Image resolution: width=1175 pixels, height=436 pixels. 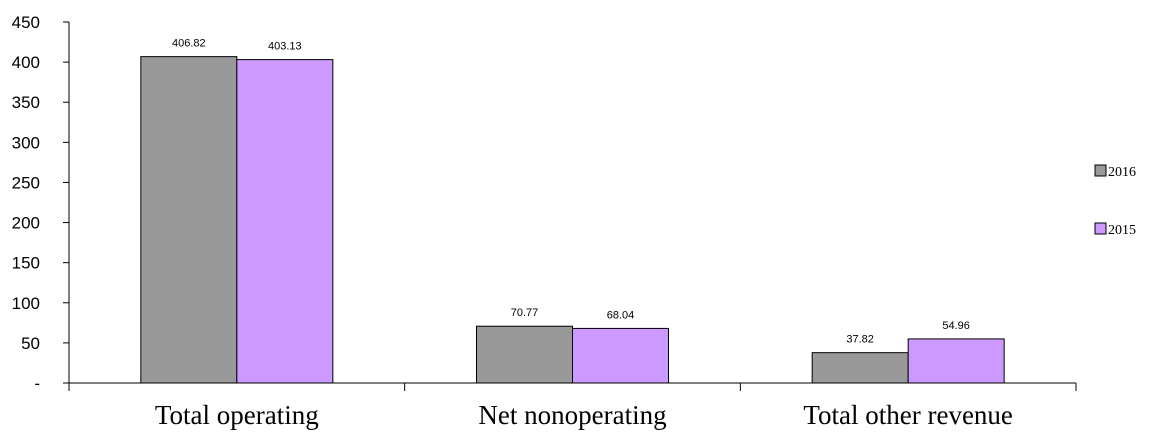 What do you see at coordinates (1115, 201) in the screenshot?
I see `legend: 2016 2015` at bounding box center [1115, 201].